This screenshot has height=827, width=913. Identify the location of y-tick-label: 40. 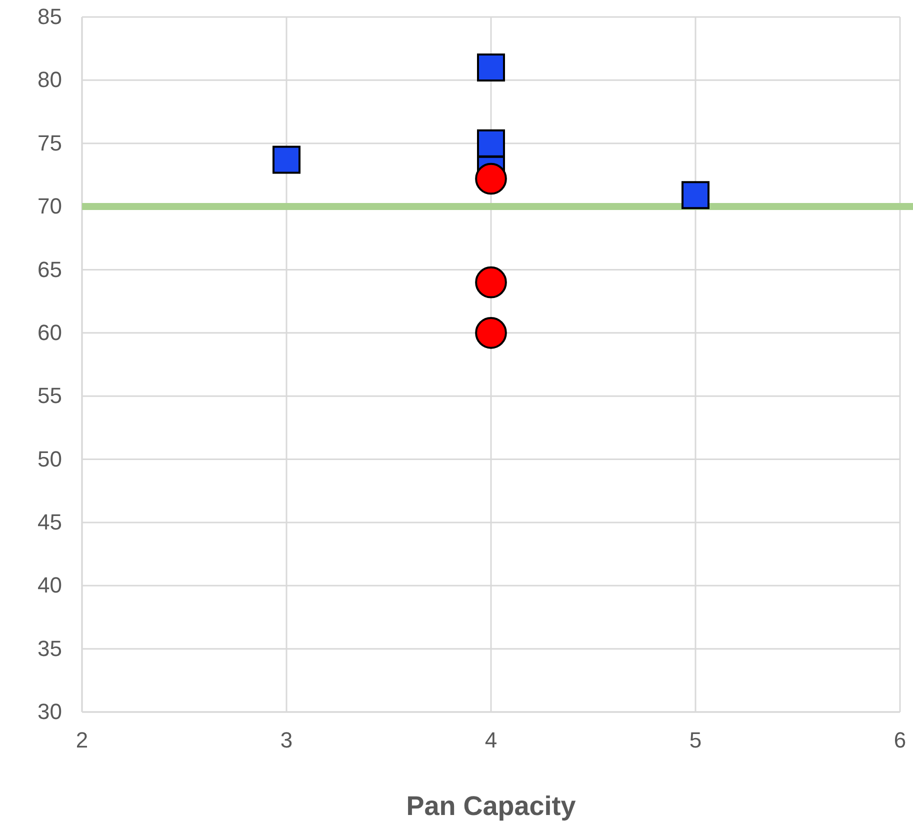
(50, 585).